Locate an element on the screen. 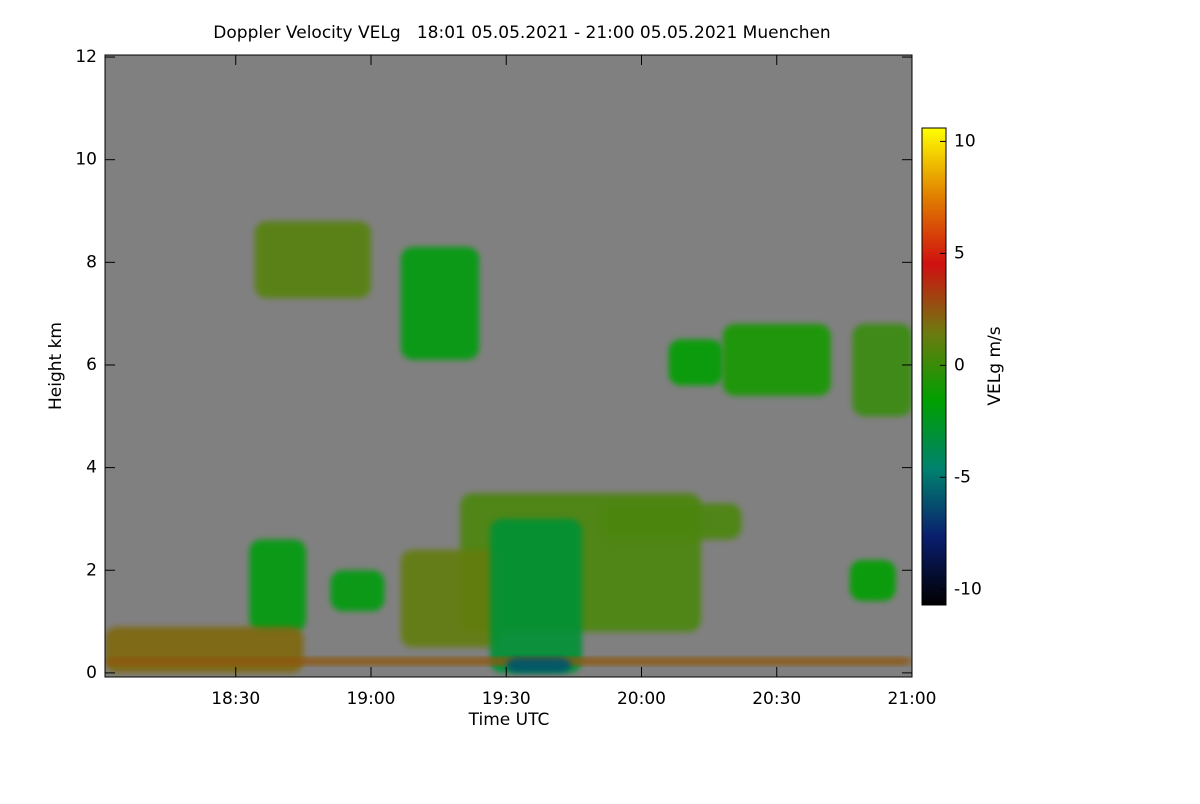 The image size is (1200, 804). y-tick-label: 8 is located at coordinates (91, 262).